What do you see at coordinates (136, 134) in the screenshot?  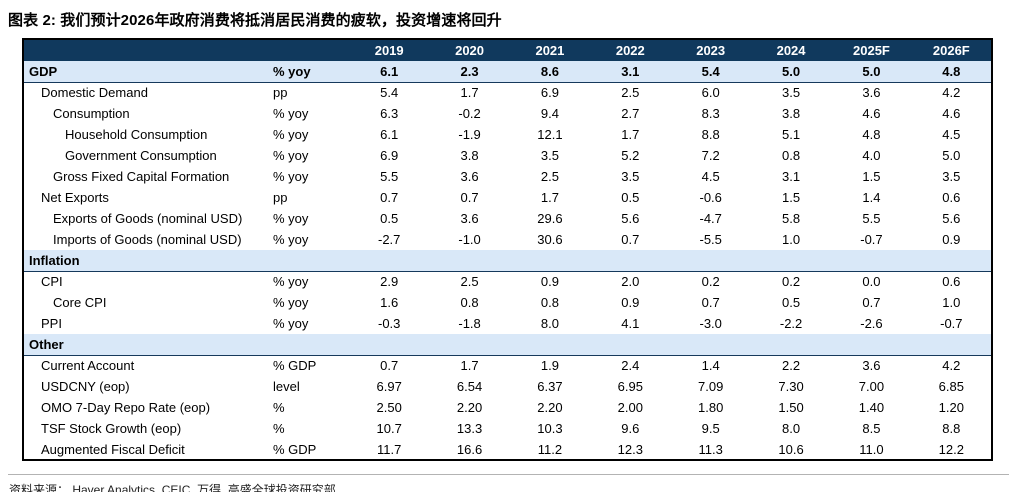 I see `row-label: Household Consumption` at bounding box center [136, 134].